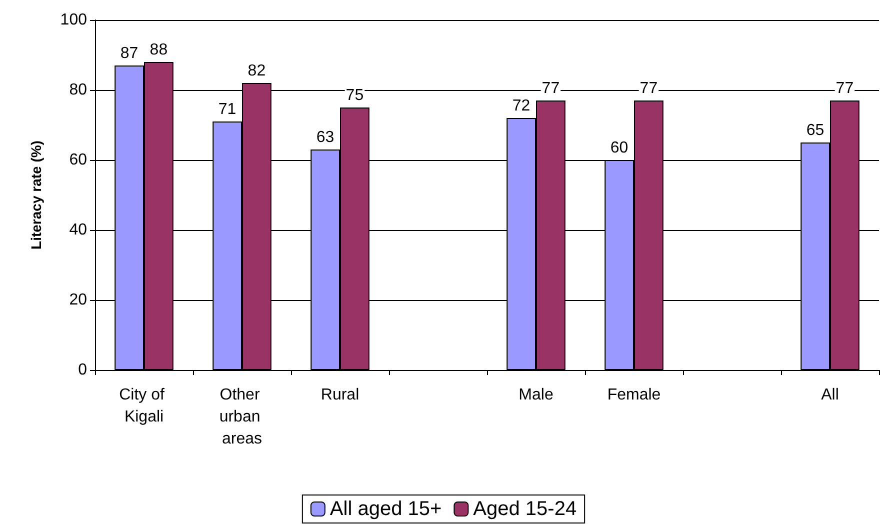 The width and height of the screenshot is (887, 527). Describe the element at coordinates (257, 71) in the screenshot. I see `data-label: 82` at that location.